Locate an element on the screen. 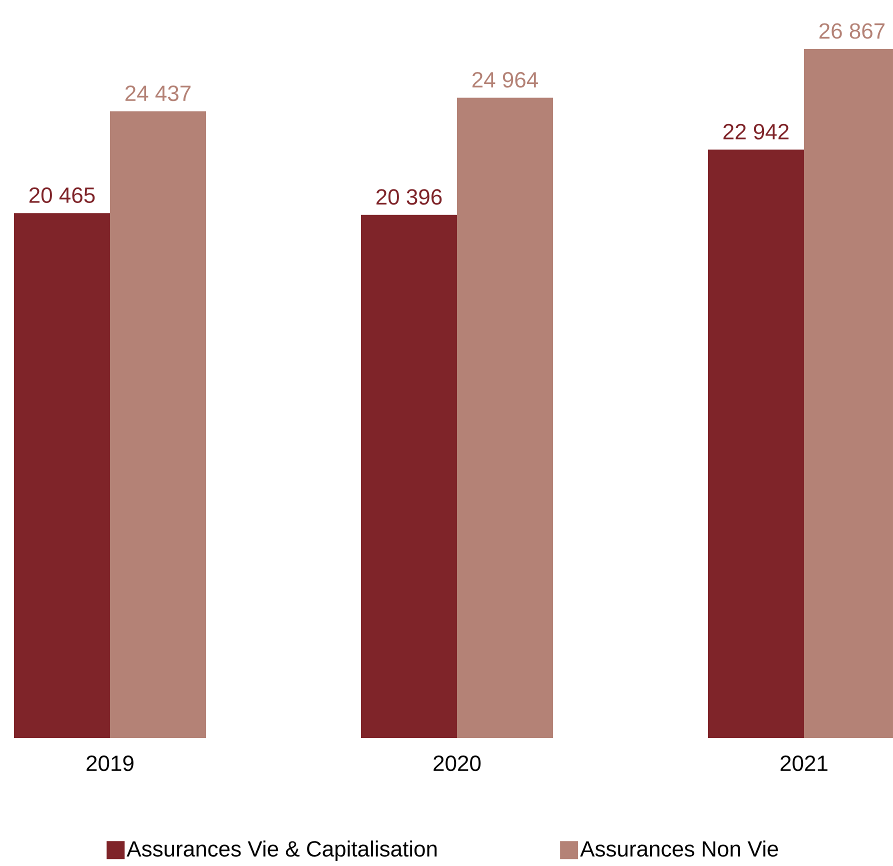 The image size is (893, 866). x-tick-label: 2021 is located at coordinates (804, 764).